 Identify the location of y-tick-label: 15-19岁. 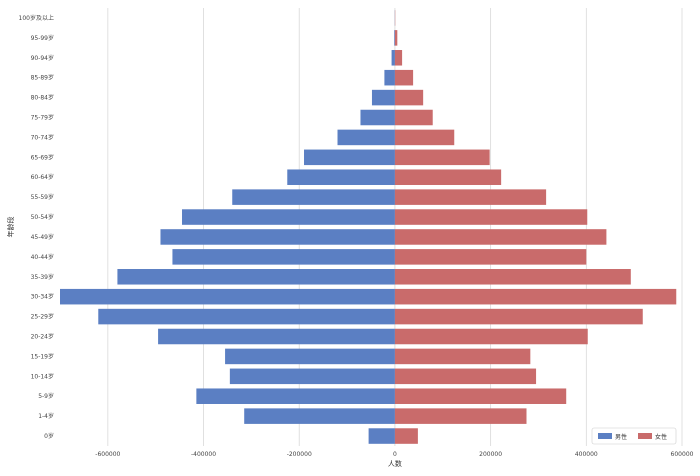
(42, 356).